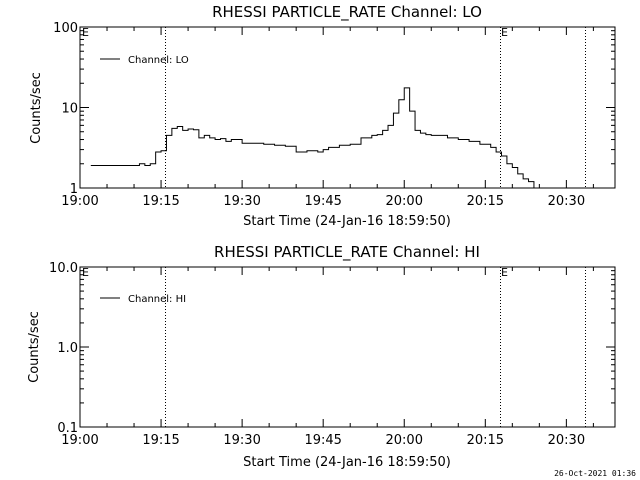  Describe the element at coordinates (241, 201) in the screenshot. I see `lo-x-tick-label: 19:30` at that location.